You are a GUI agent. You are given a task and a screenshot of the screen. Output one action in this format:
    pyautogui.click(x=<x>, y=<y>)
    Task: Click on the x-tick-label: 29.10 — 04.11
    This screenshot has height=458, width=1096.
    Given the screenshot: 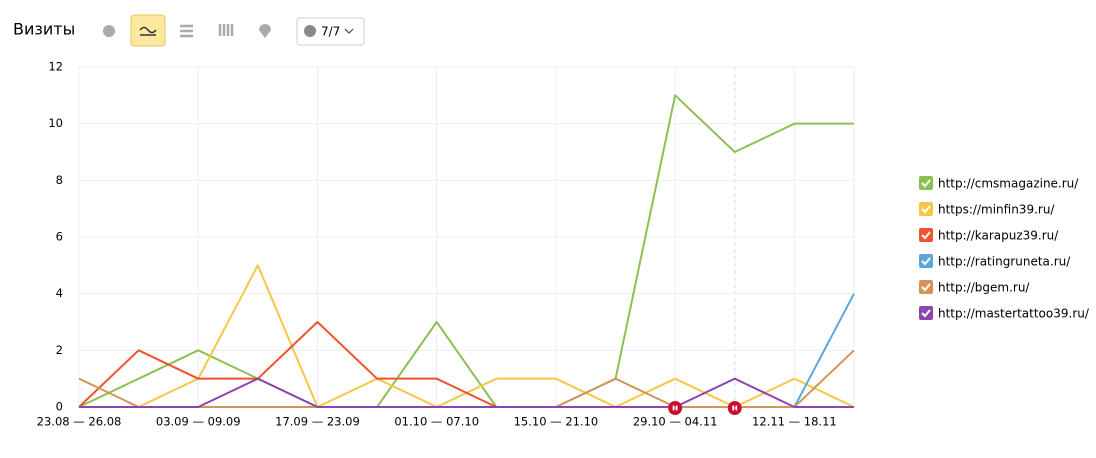 What is the action you would take?
    pyautogui.click(x=675, y=422)
    